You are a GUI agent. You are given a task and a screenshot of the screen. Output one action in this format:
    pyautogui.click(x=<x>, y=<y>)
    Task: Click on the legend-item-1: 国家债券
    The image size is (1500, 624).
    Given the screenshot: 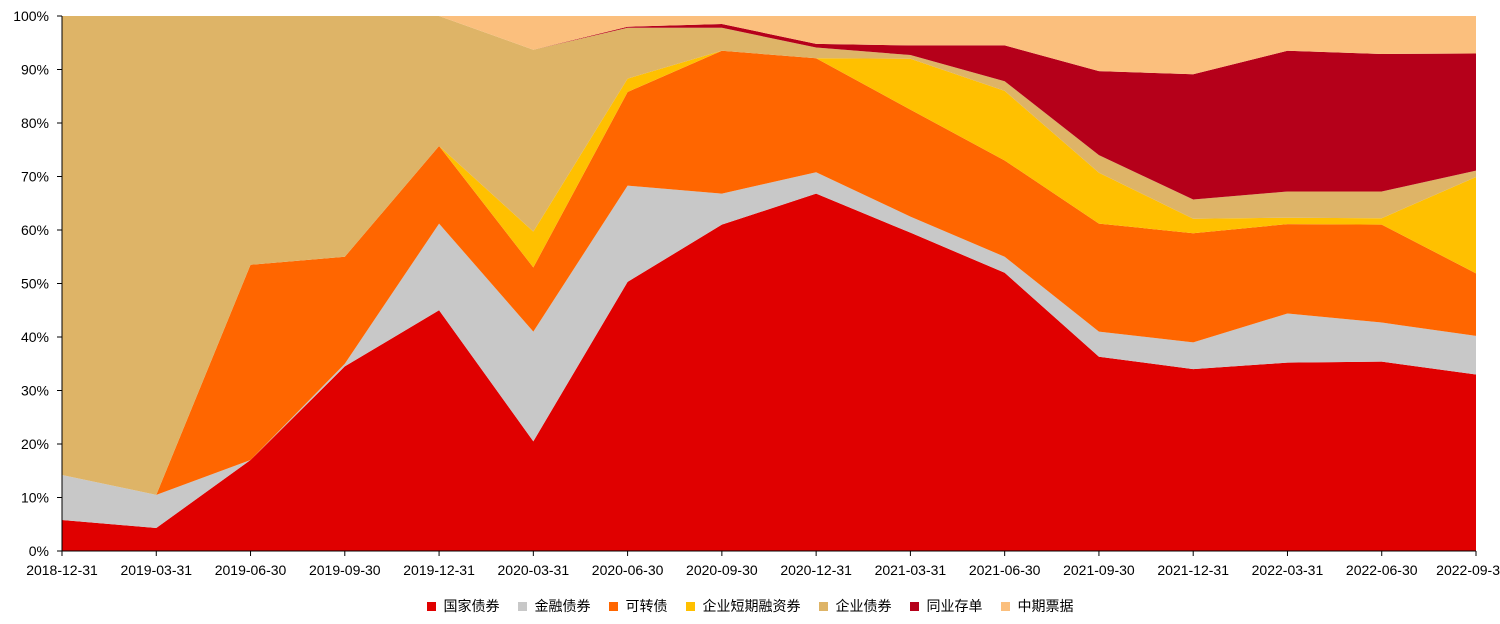 What is the action you would take?
    pyautogui.click(x=463, y=606)
    